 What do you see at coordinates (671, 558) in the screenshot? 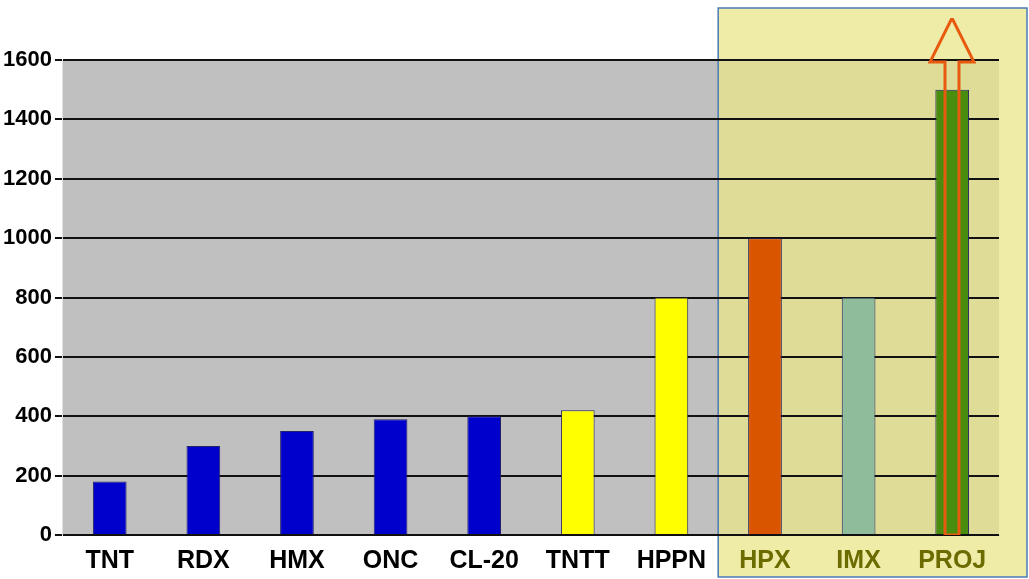
I see `x-tick-label: HPPN` at bounding box center [671, 558].